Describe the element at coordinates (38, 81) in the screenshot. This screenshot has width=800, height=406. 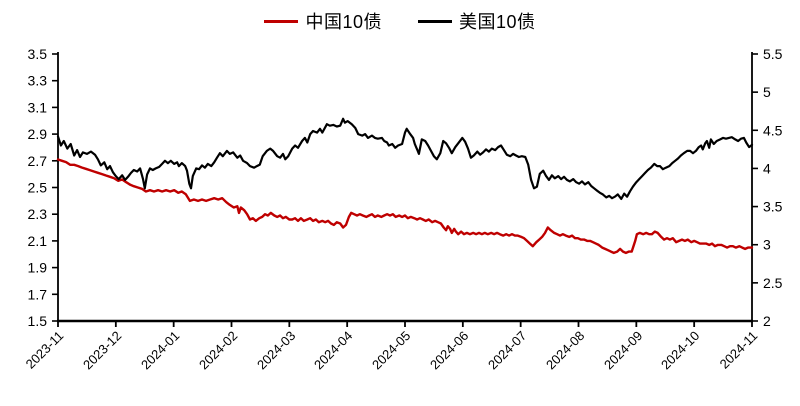
I see `left-axis-tick-label: 3.3` at that location.